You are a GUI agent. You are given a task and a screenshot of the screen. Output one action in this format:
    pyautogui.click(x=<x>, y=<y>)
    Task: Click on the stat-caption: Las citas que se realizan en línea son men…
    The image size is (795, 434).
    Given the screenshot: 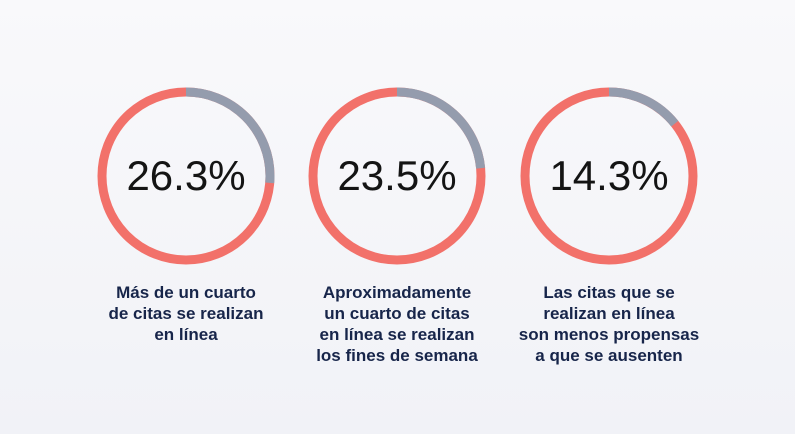 What is the action you would take?
    pyautogui.click(x=609, y=324)
    